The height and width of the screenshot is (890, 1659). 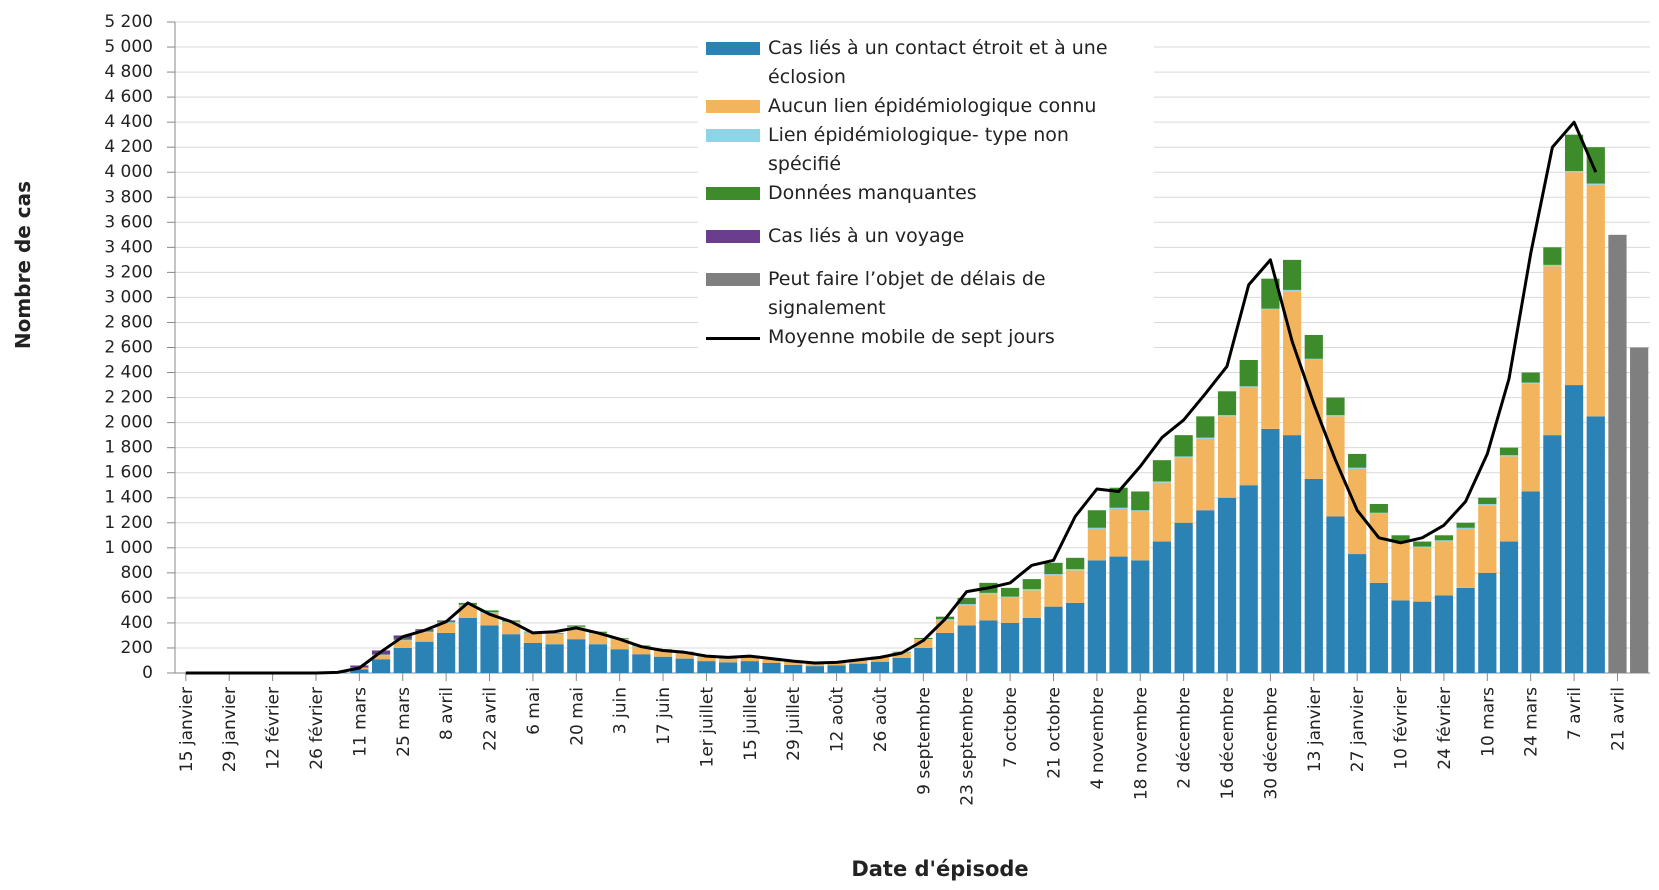 What do you see at coordinates (664, 716) in the screenshot?
I see `x-tick-label: 17 juin` at bounding box center [664, 716].